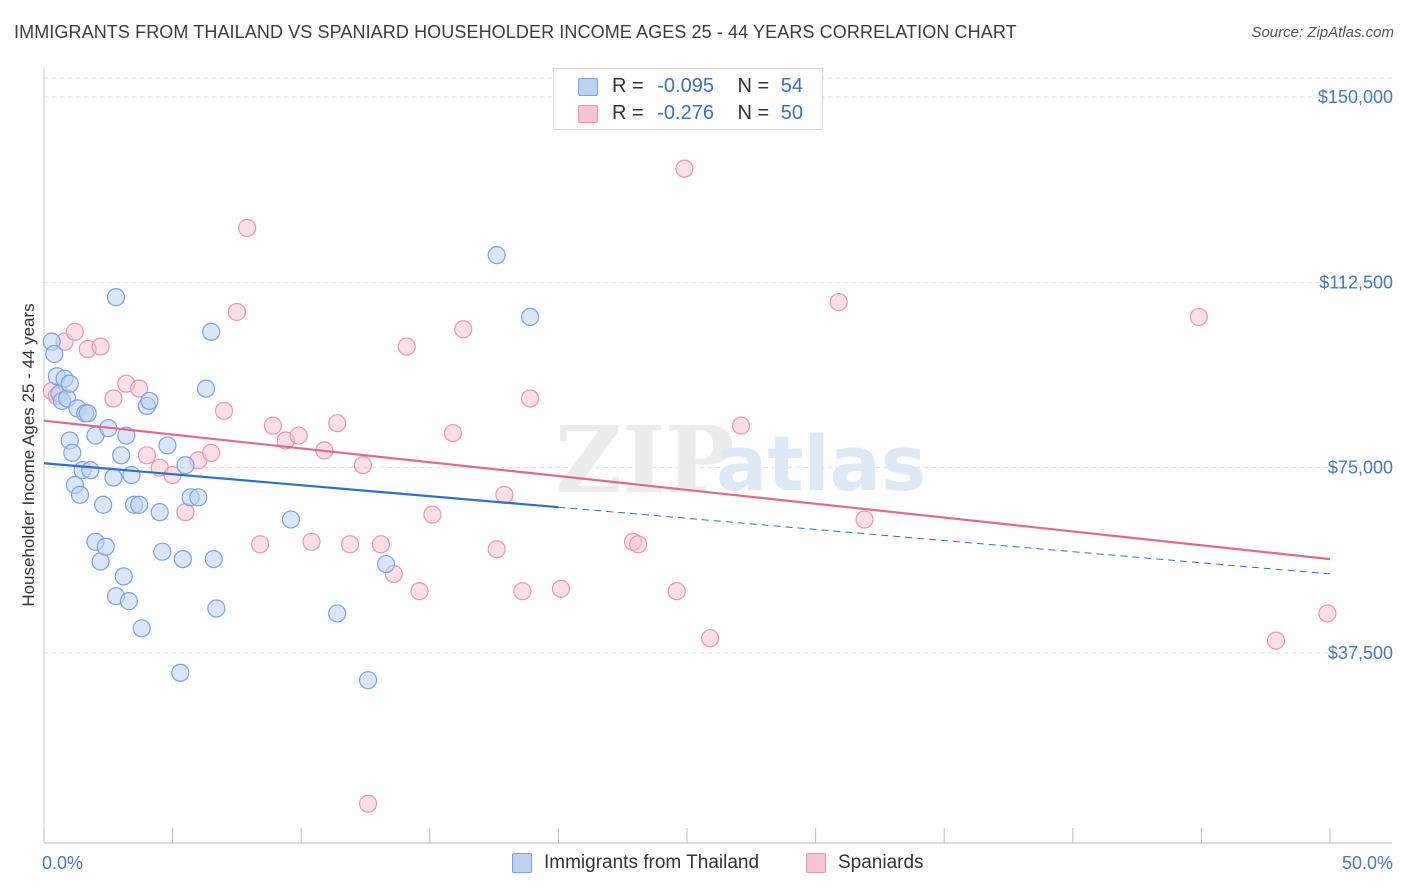 The width and height of the screenshot is (1406, 892). Describe the element at coordinates (1322, 32) in the screenshot. I see `chart-source: Source: ZipAtlas.com` at that location.